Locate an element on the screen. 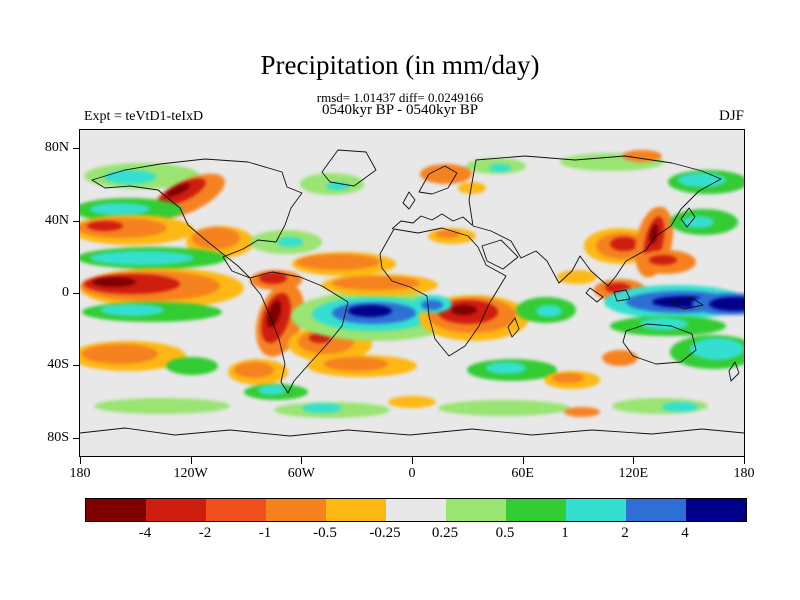 Image resolution: width=800 pixels, height=600 pixels. colorbar-level-label: 2 is located at coordinates (625, 533).